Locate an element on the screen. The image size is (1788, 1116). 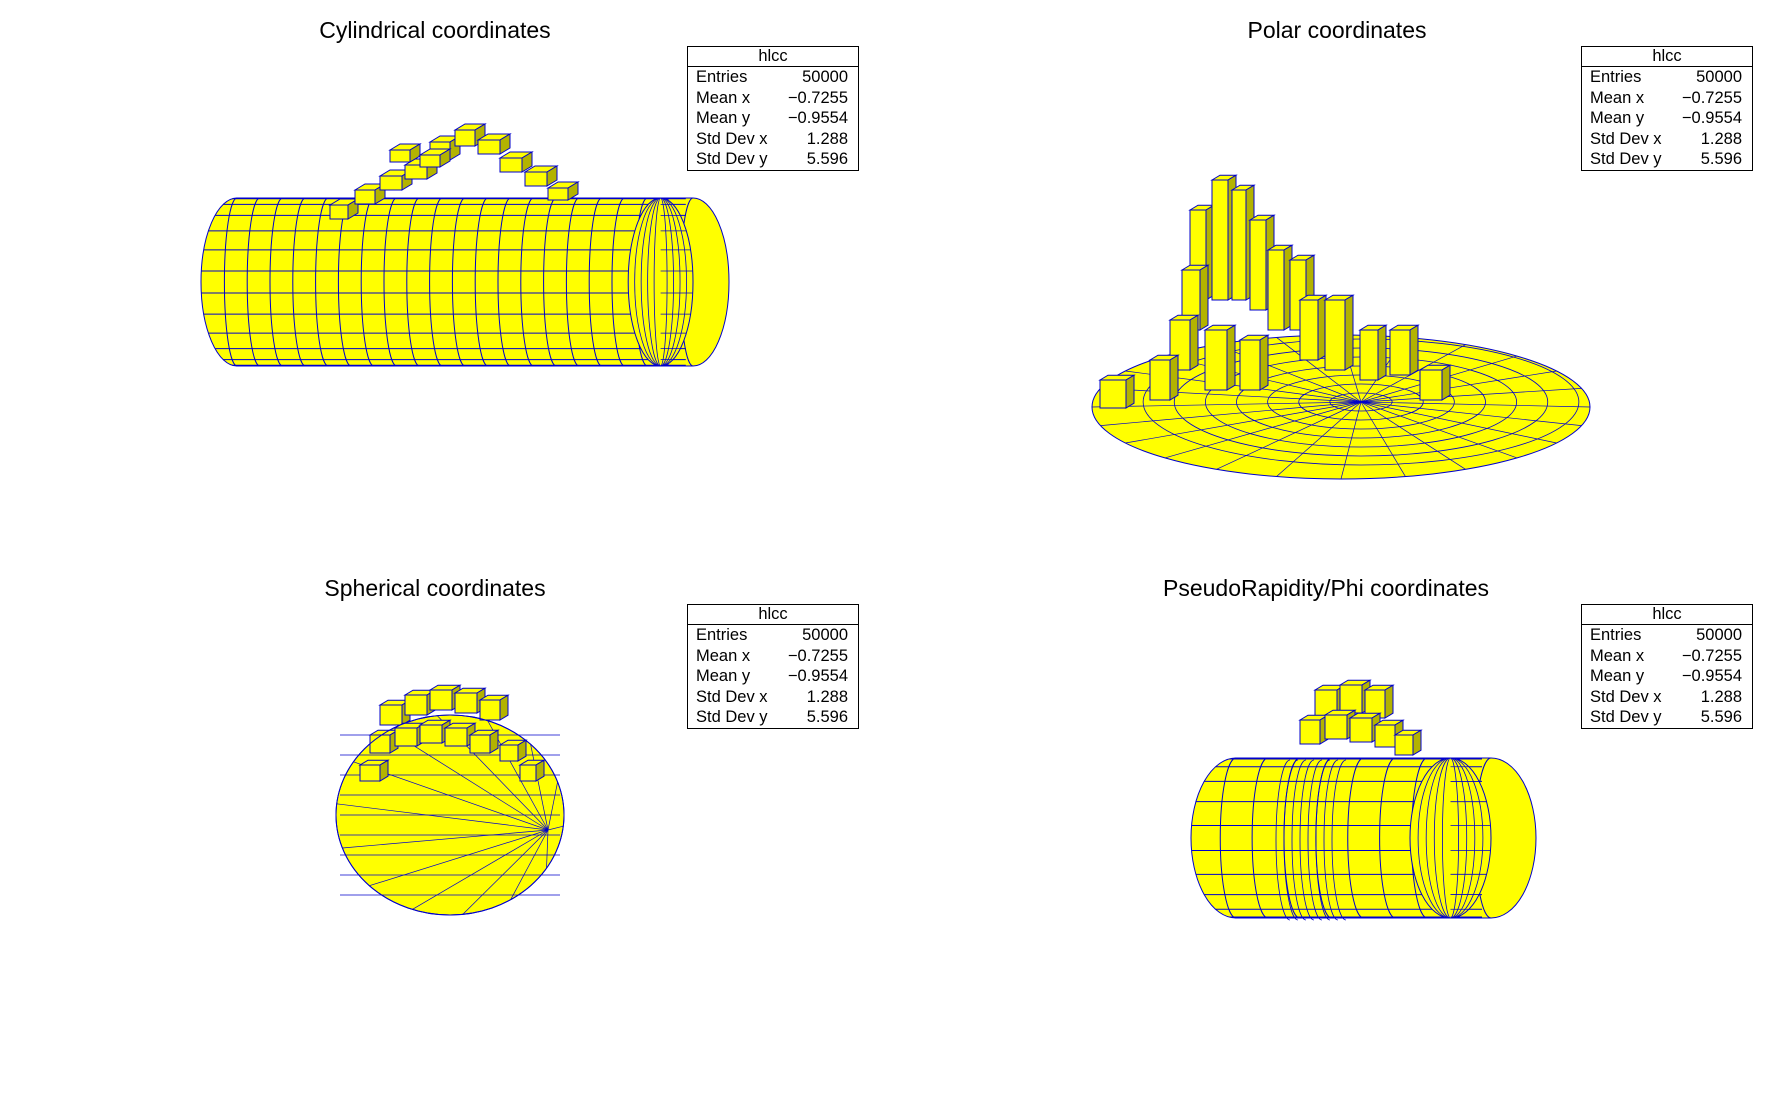
cylinder-cap is located at coordinates (1450, 838).